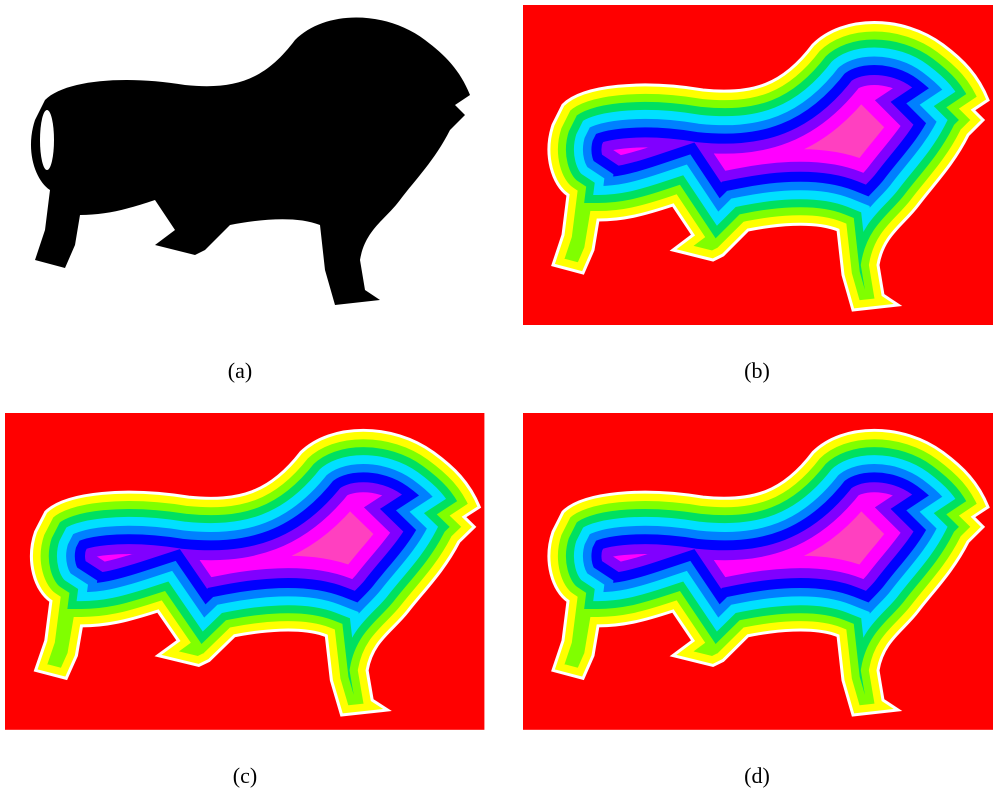 Image resolution: width=994 pixels, height=791 pixels. I want to click on panel-label: (d), so click(757, 775).